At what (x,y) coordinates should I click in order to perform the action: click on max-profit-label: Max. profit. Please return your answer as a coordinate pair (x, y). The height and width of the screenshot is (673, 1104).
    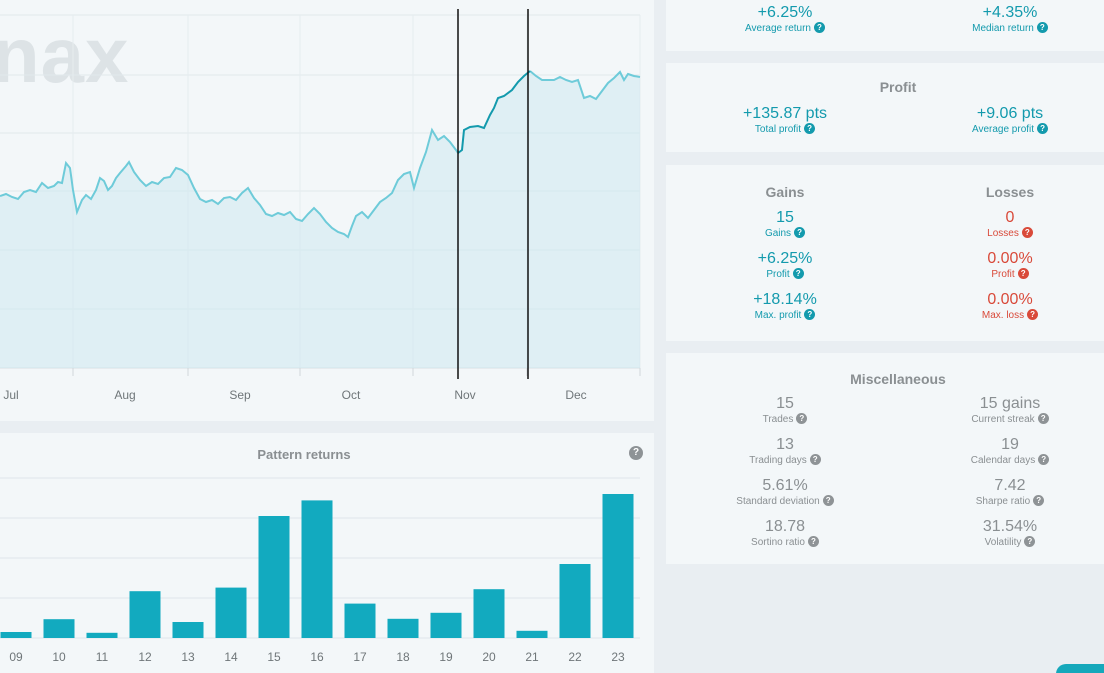
    Looking at the image, I should click on (778, 315).